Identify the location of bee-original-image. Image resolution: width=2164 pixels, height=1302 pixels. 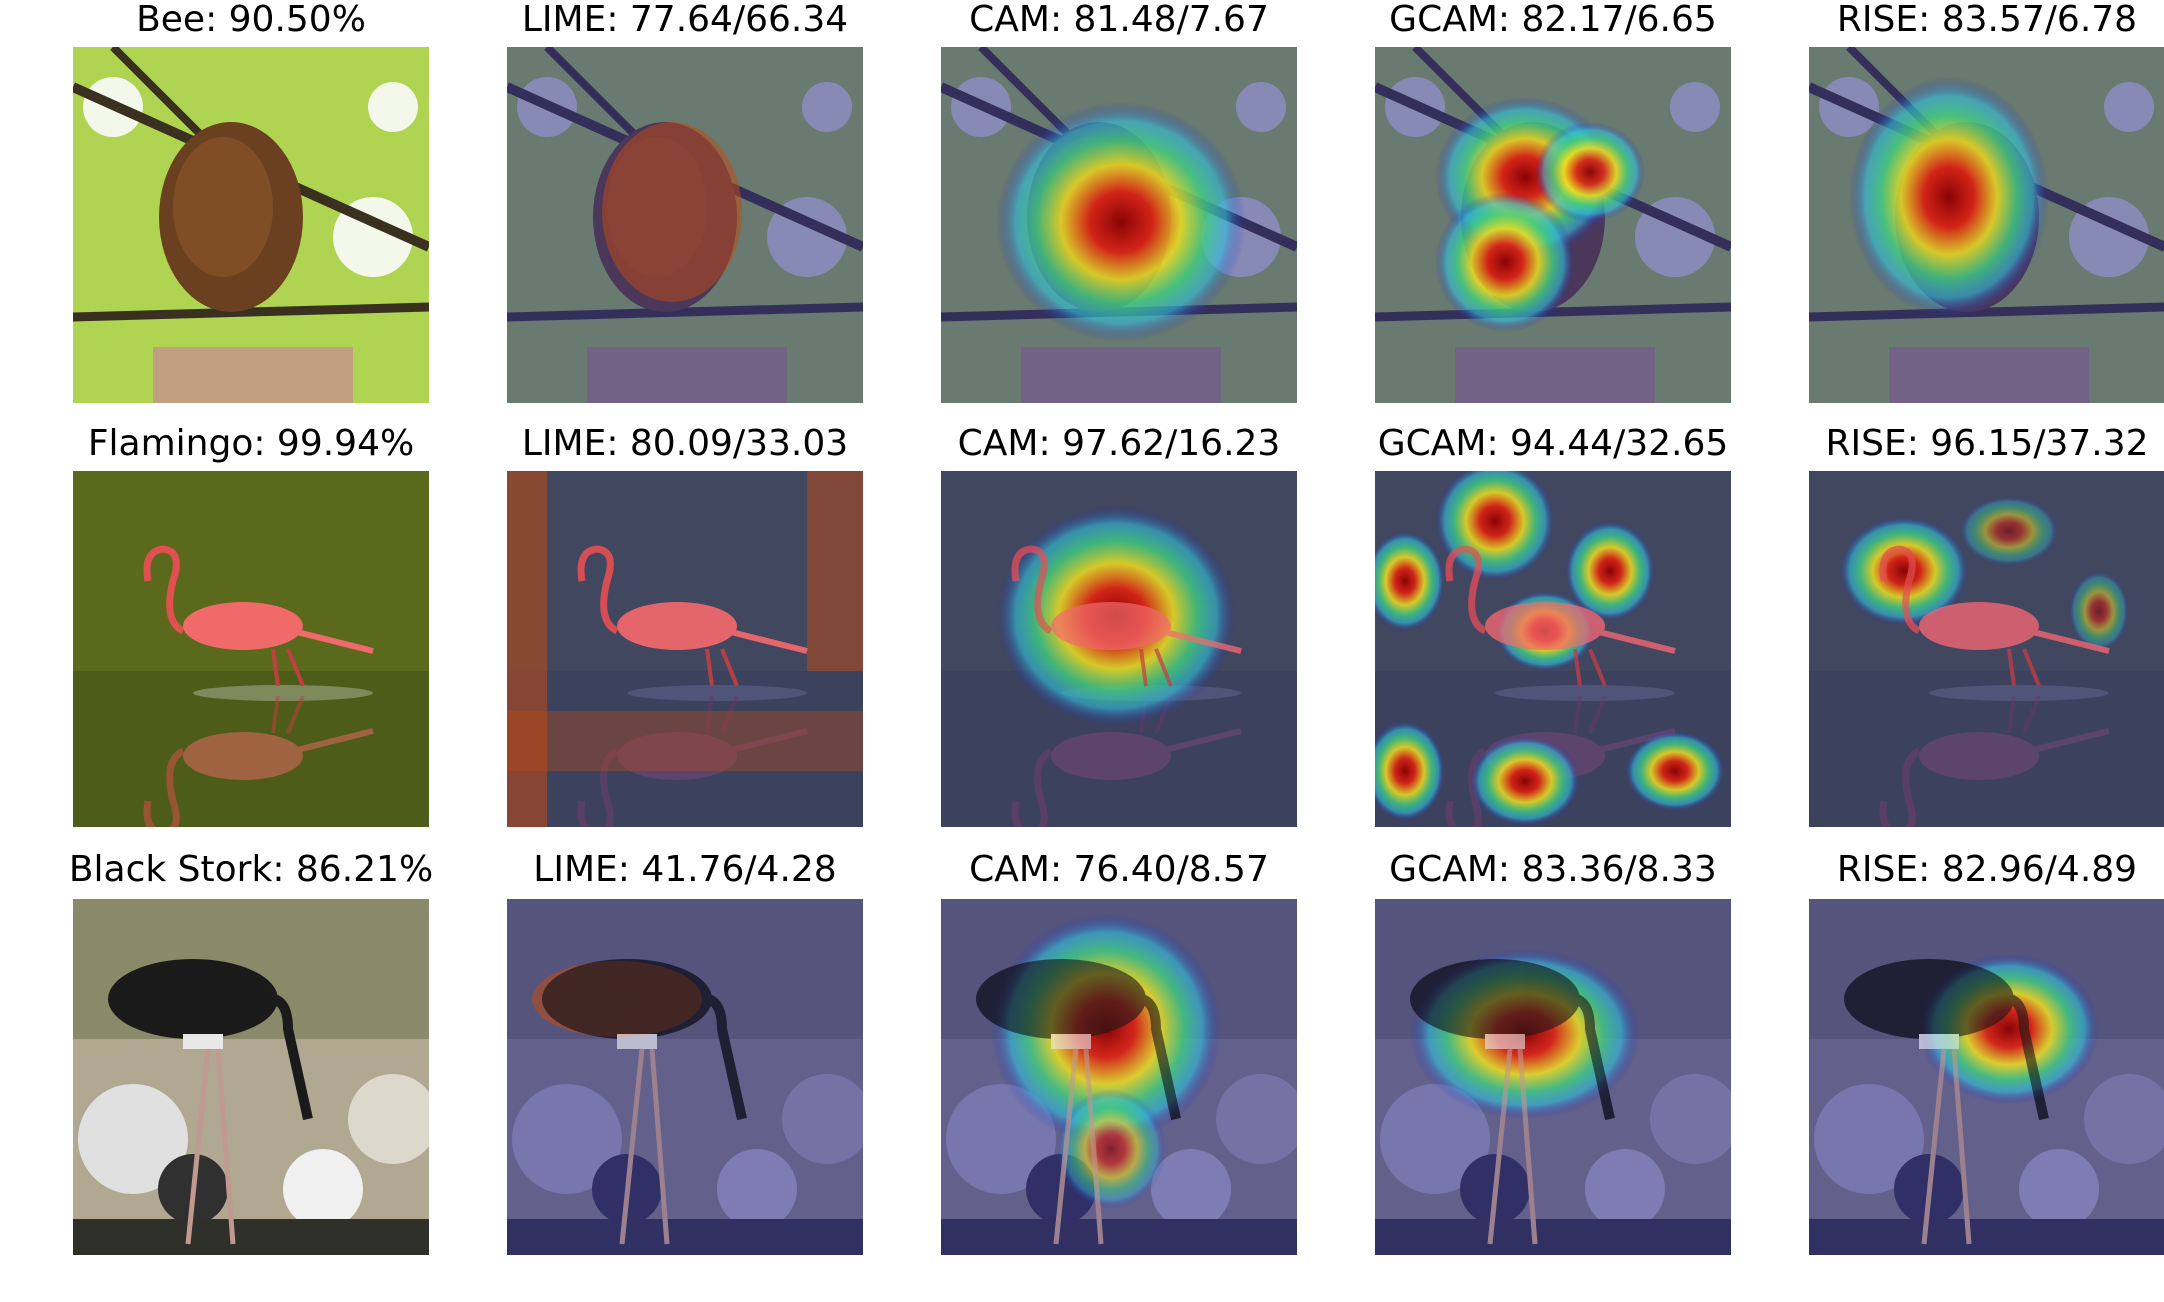
(251, 225).